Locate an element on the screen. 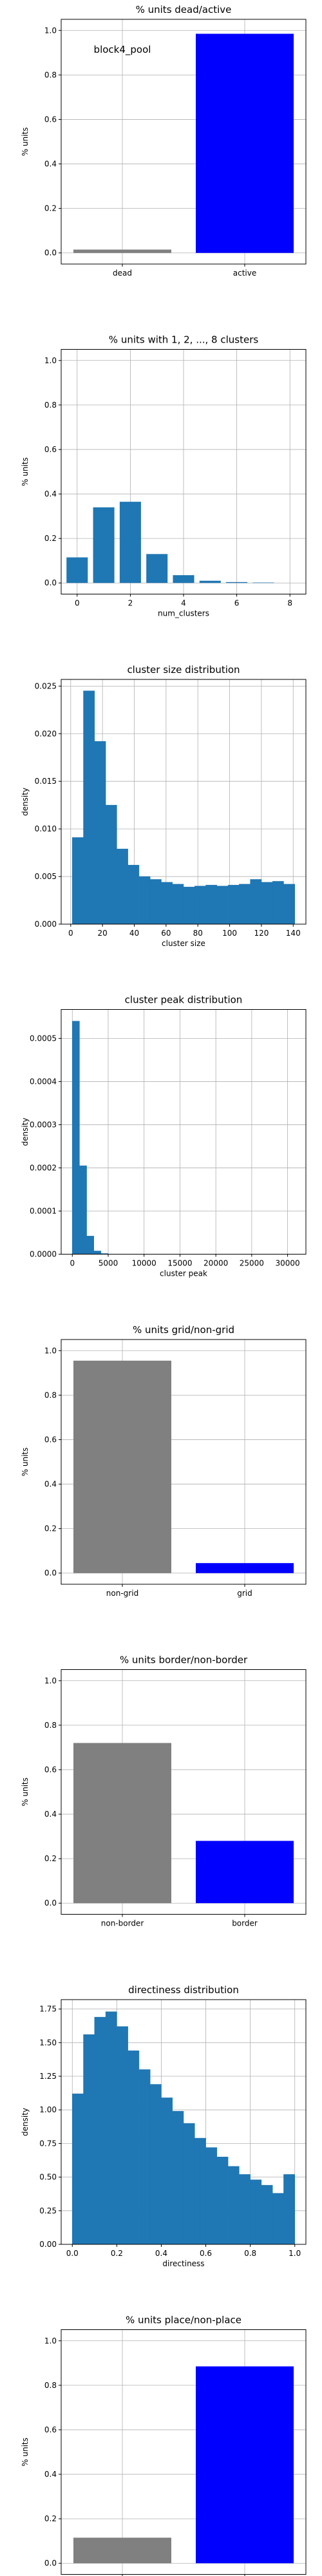 This screenshot has height=2576, width=322. x-tick-label: 0.0 is located at coordinates (72, 2253).